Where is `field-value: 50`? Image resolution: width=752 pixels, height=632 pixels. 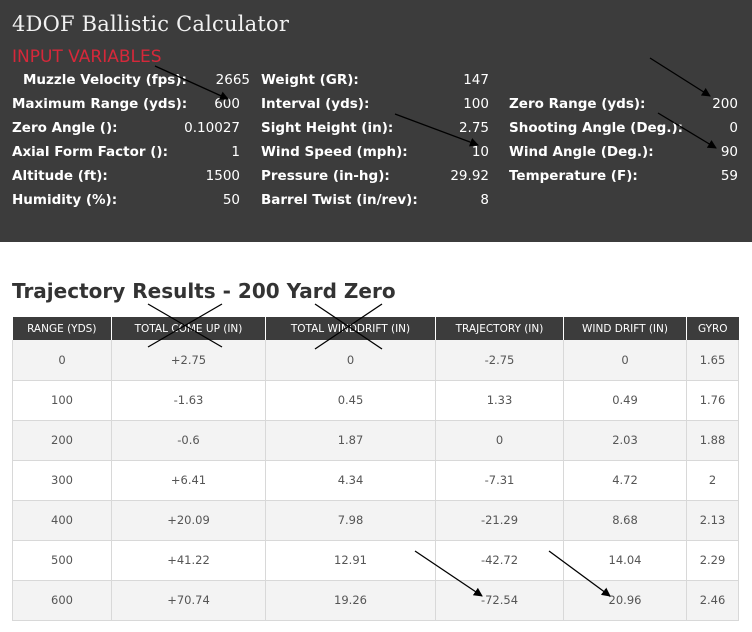 field-value: 50 is located at coordinates (231, 200).